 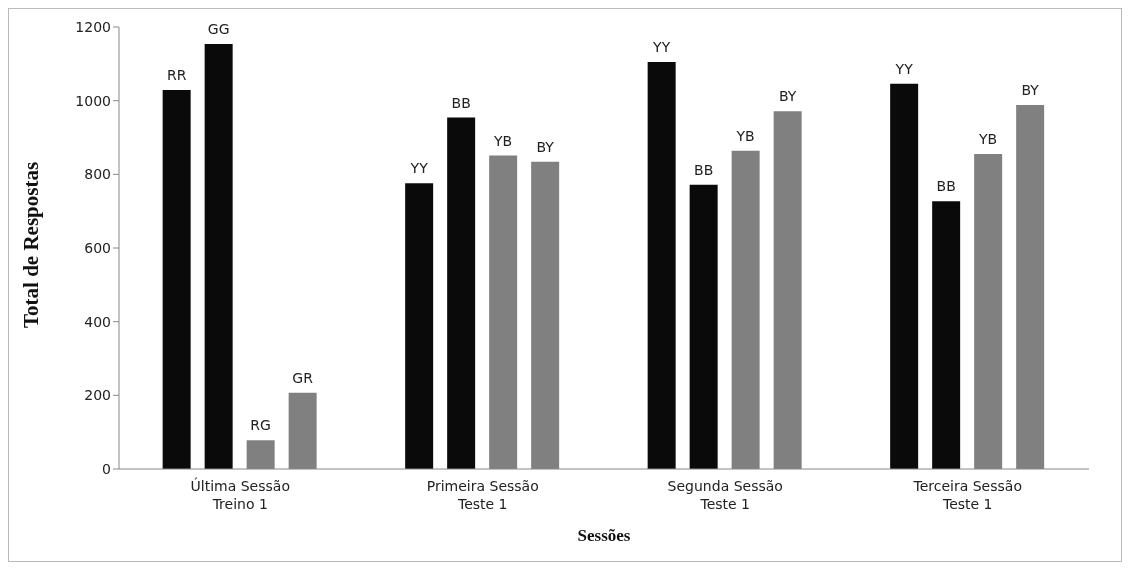 I want to click on y-tick-label: 0, so click(x=106, y=468).